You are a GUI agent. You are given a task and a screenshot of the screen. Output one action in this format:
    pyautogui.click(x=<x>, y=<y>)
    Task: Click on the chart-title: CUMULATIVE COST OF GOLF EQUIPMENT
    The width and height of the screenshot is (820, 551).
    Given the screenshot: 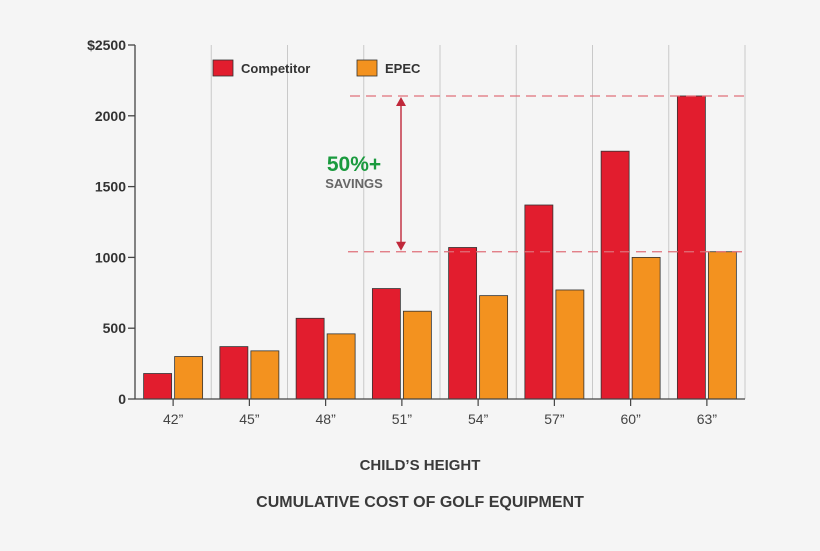 What is the action you would take?
    pyautogui.click(x=420, y=502)
    